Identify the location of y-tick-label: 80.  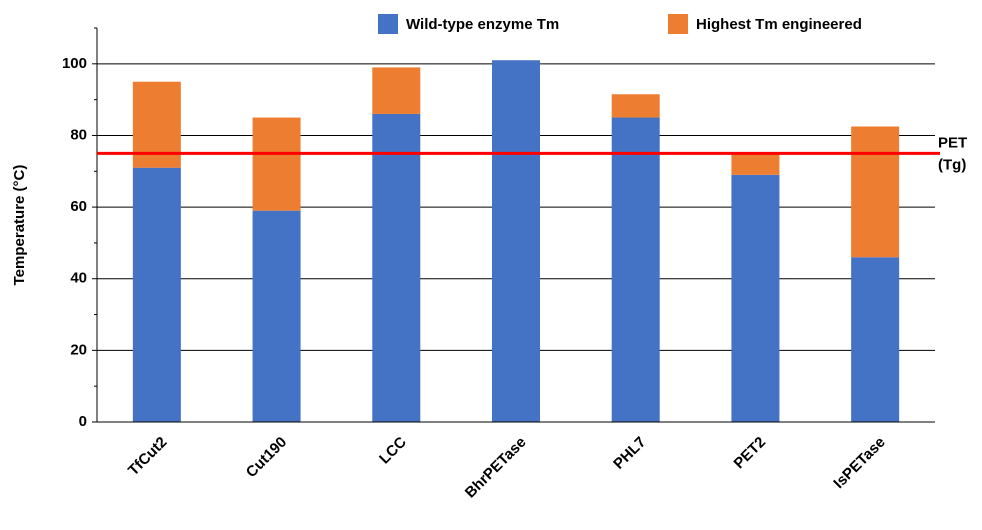
(78, 134).